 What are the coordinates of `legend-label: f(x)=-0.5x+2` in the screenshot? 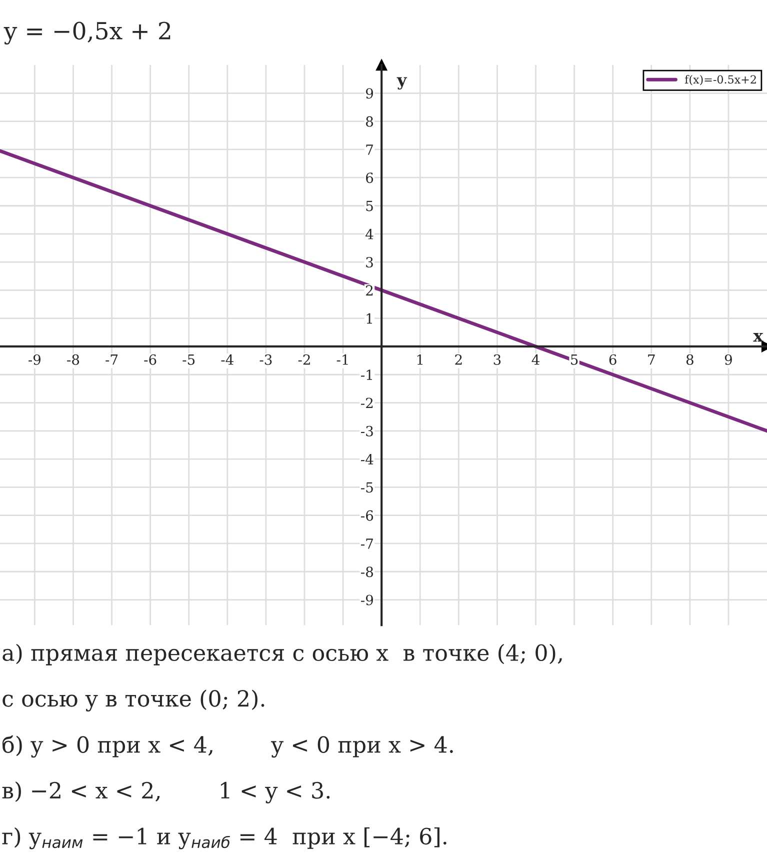 It's located at (720, 80).